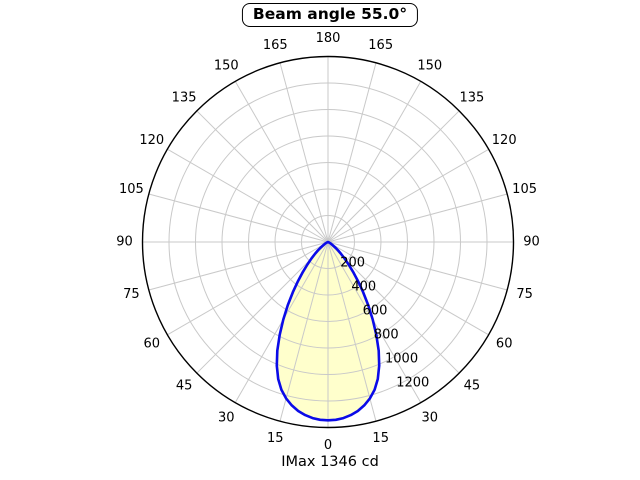 The height and width of the screenshot is (480, 640). I want to click on angle-tick-label: 180, so click(328, 38).